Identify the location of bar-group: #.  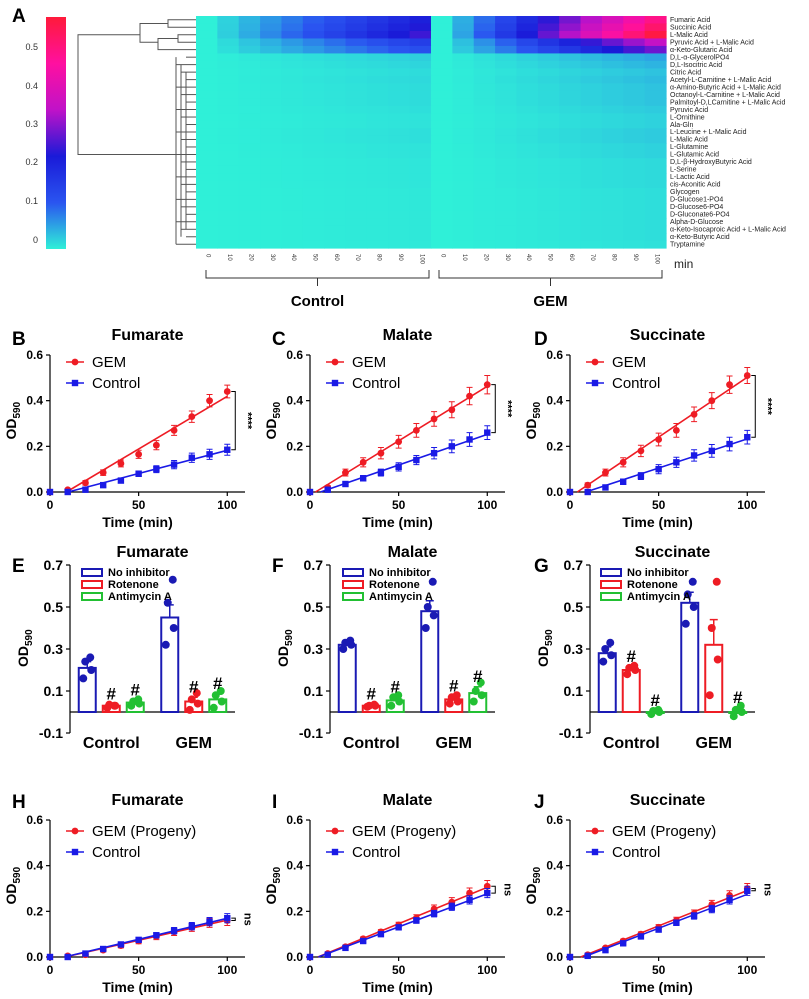
(371, 699).